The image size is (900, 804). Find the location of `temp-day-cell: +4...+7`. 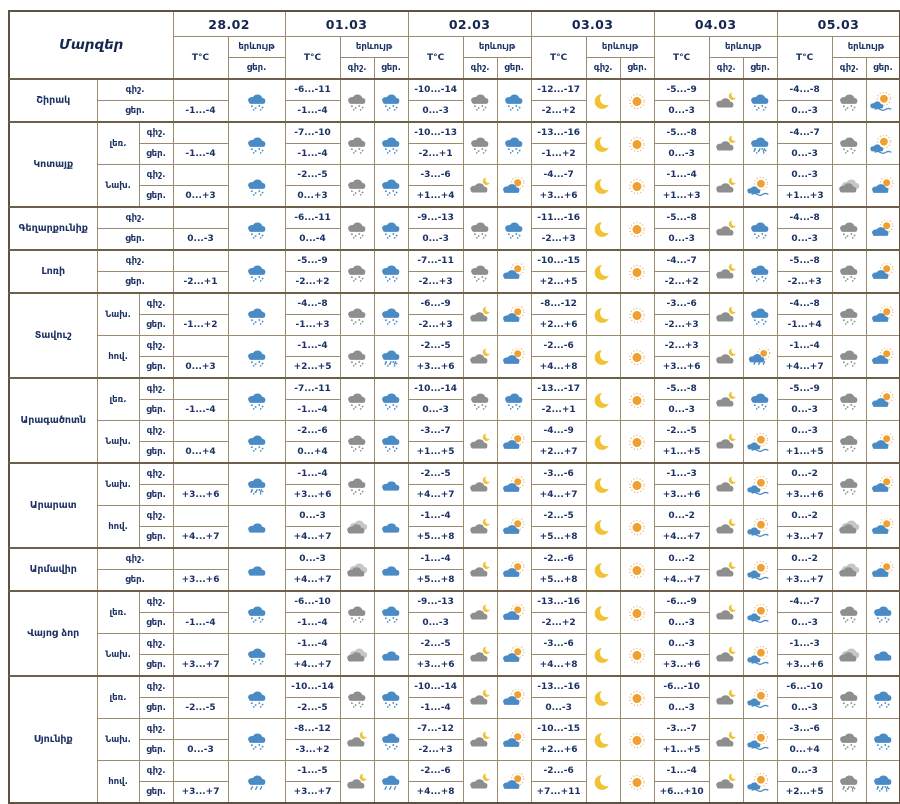

temp-day-cell: +4...+7 is located at coordinates (312, 665).